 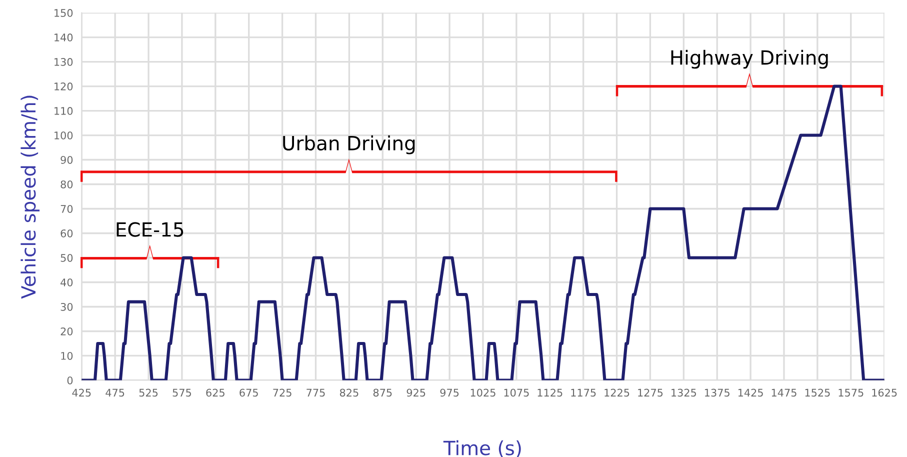 I want to click on y-tick-label: 140, so click(x=63, y=38).